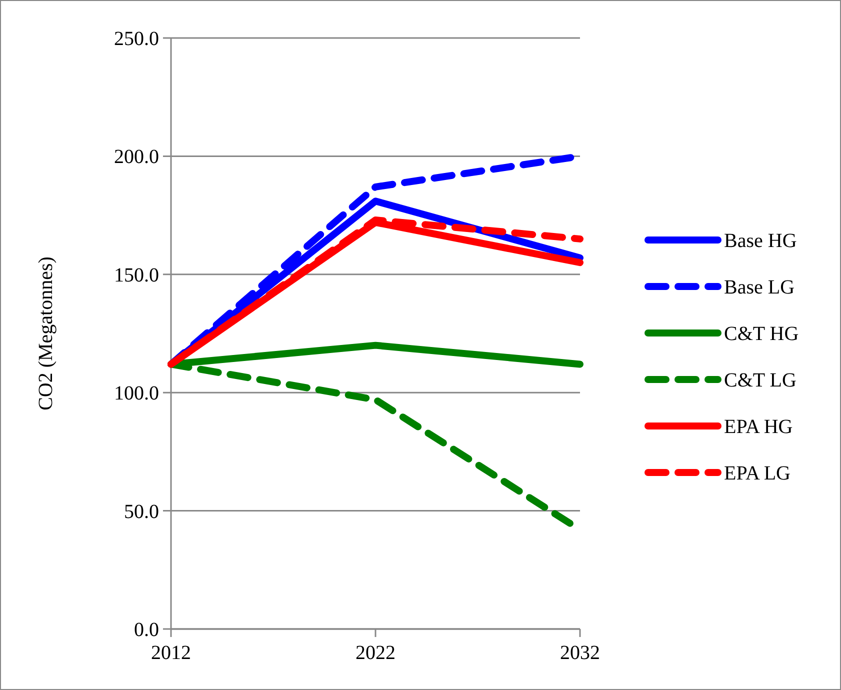 The width and height of the screenshot is (841, 690). Describe the element at coordinates (761, 334) in the screenshot. I see `legend-label: C&T HG` at that location.